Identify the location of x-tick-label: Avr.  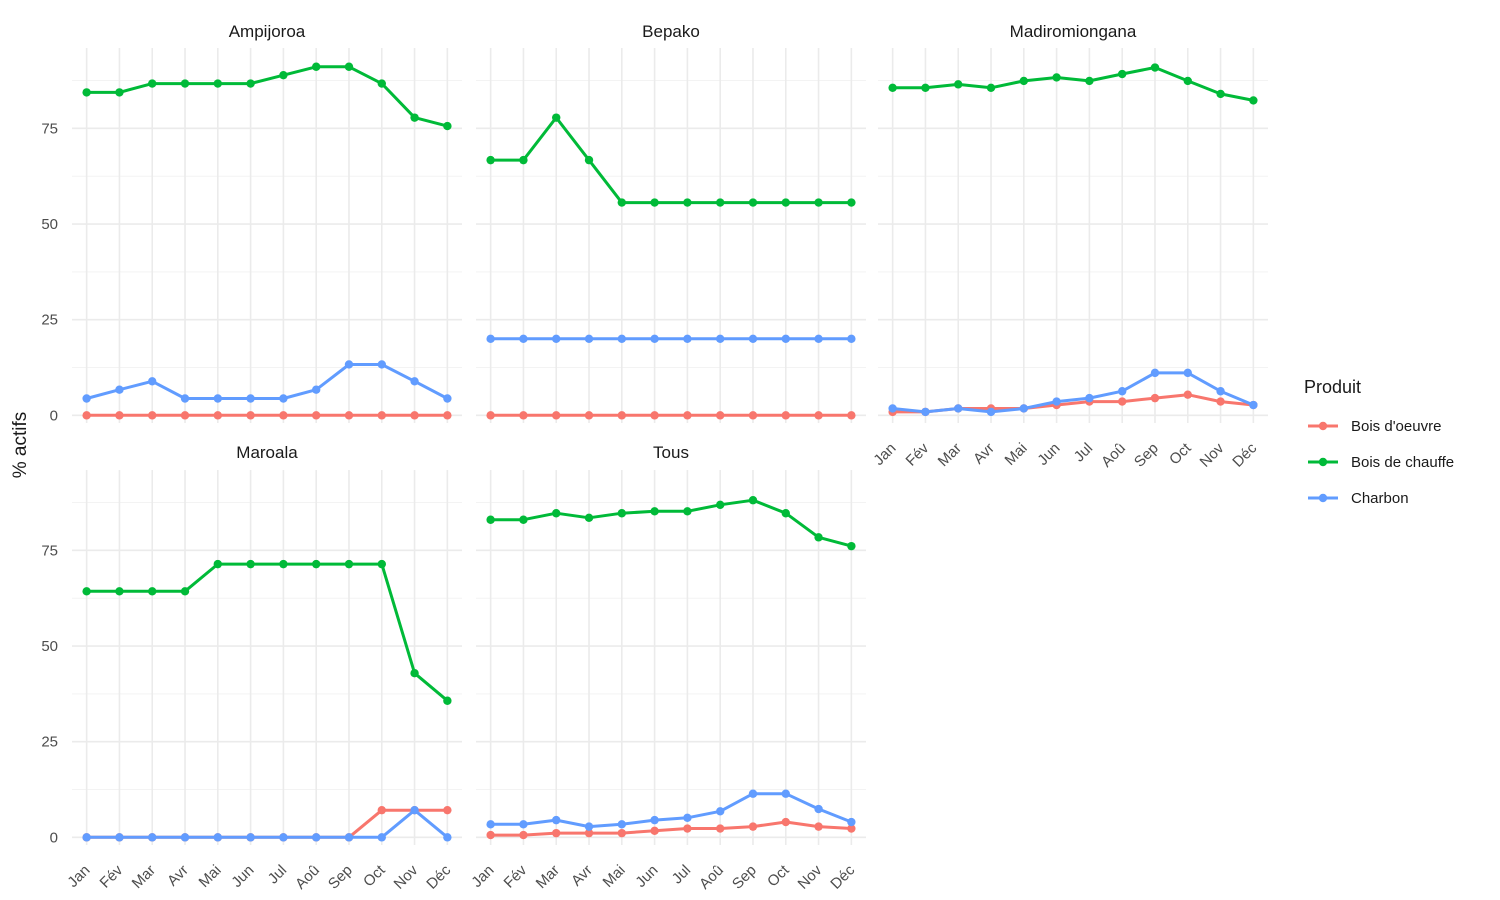
(984, 454).